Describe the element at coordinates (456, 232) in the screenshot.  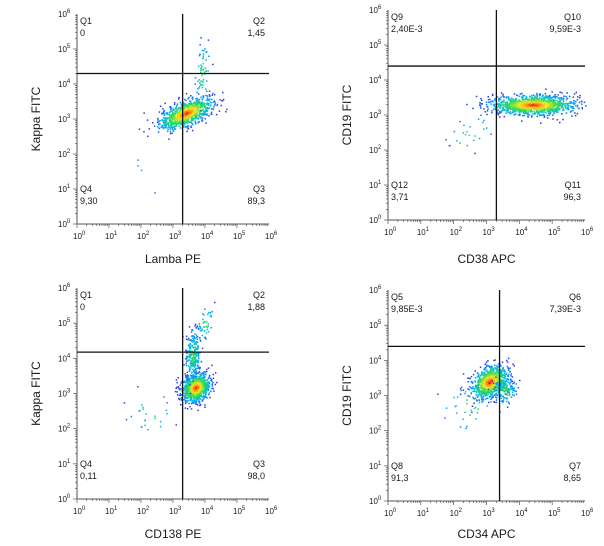
I see `x-tick-label: 10²` at that location.